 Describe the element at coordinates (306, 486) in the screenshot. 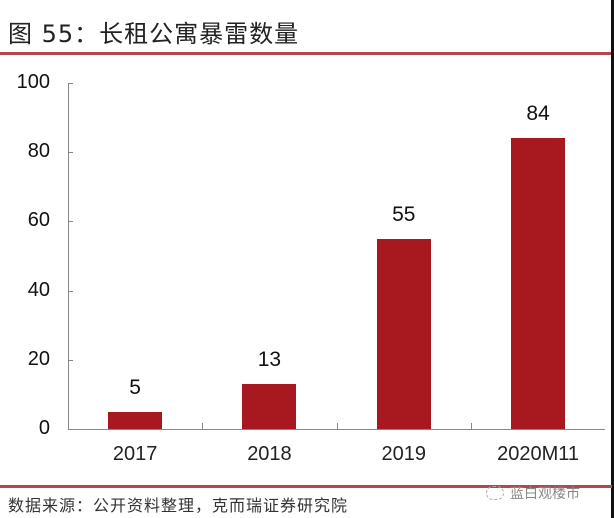

I see `footer-divider` at that location.